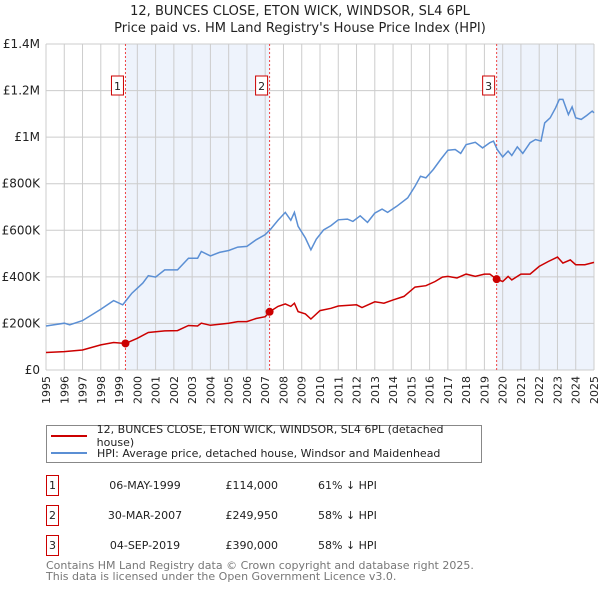 Image resolution: width=600 pixels, height=590 pixels. I want to click on x-tick-label: 2005, so click(229, 390).